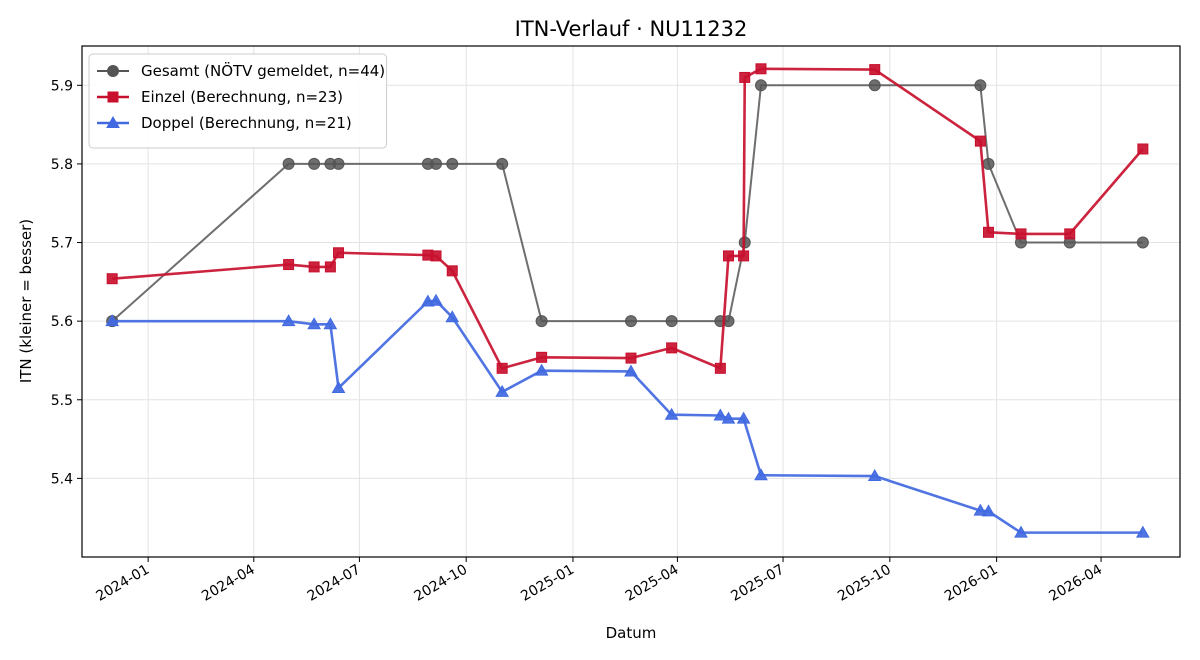  I want to click on y-tick-label: 5.4, so click(62, 479).